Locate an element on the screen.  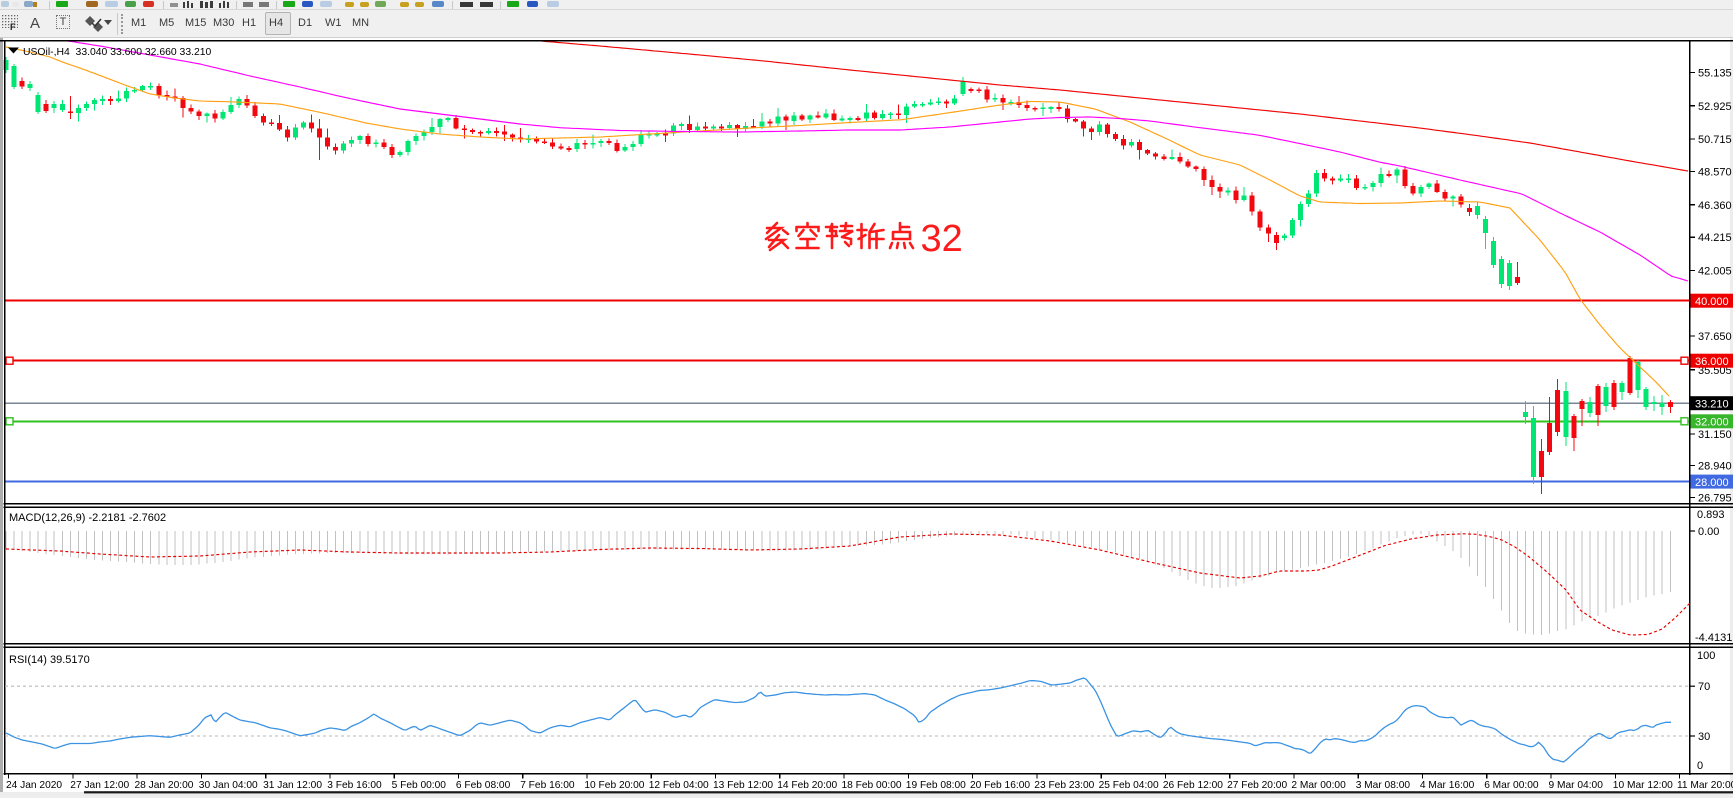
svg-text: 3 Mar 08:00 is located at coordinates (1383, 785).